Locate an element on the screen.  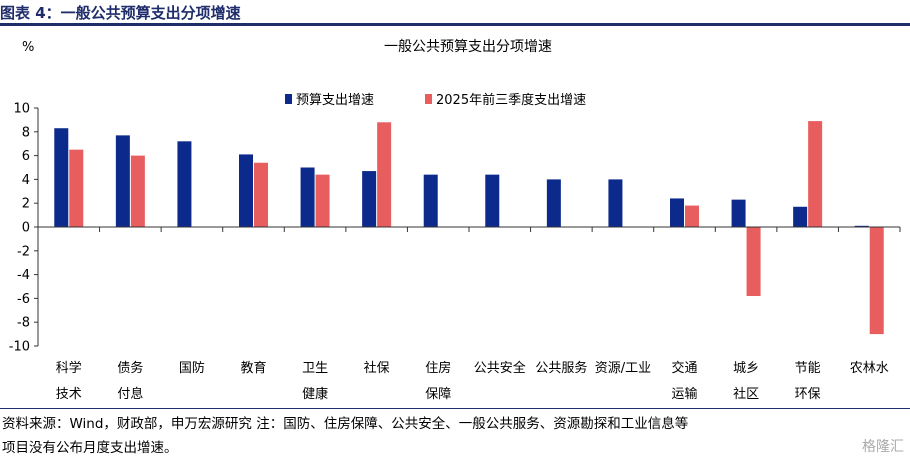
legend: 预算支出增速 2025年前三季度支出增速 is located at coordinates (435, 100).